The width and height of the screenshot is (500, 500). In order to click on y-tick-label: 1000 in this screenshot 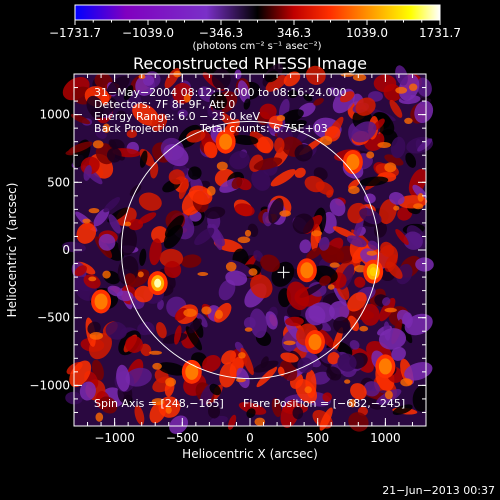, I will do `click(54, 115)`.